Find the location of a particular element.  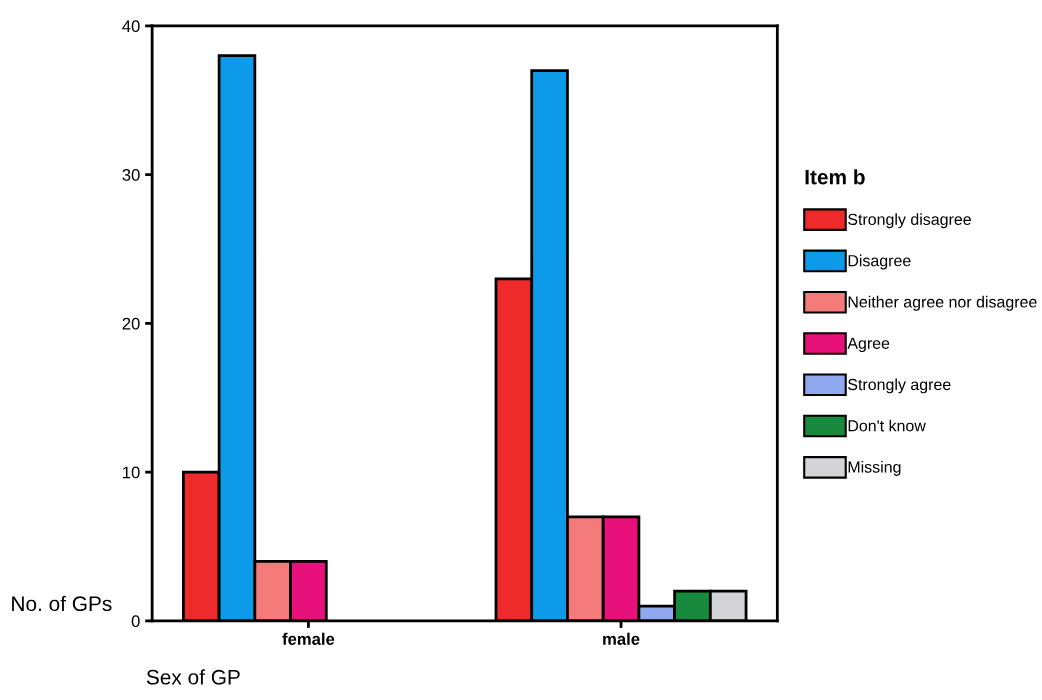

y-tick-label: 40 is located at coordinates (131, 26).